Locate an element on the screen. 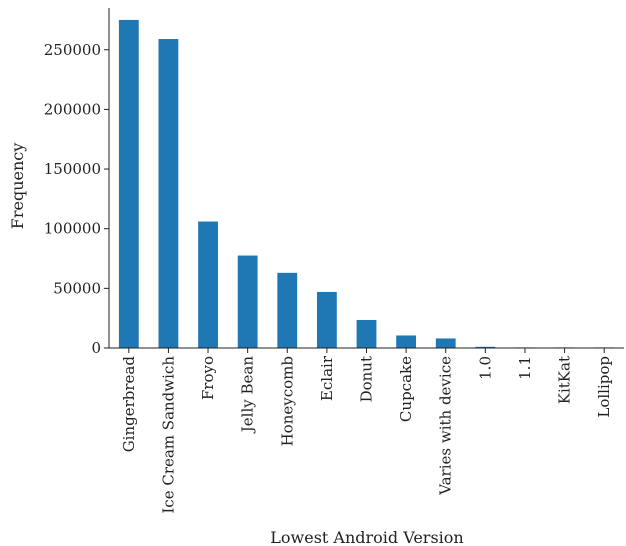 The width and height of the screenshot is (626, 546). x-tick-label: Ice Cream Sandwich is located at coordinates (168, 435).